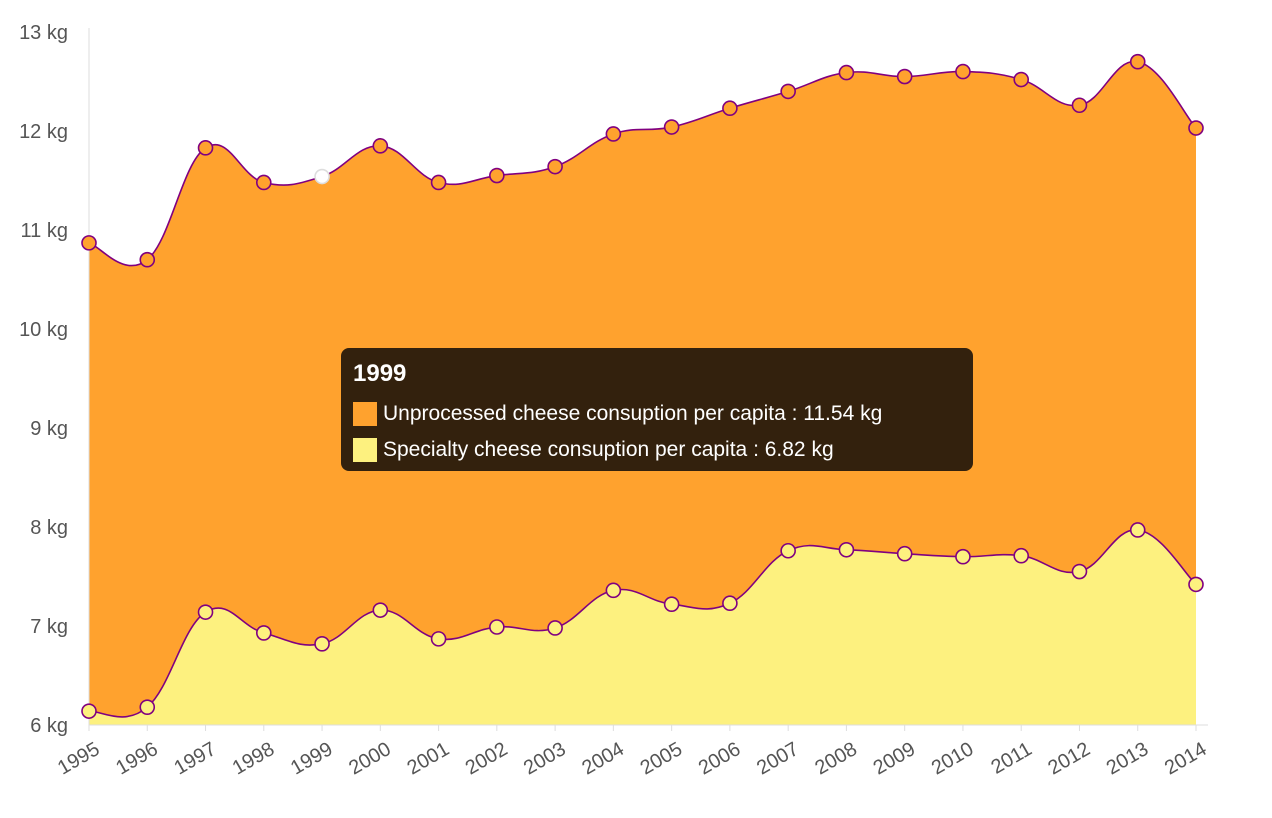 This screenshot has width=1272, height=818. Describe the element at coordinates (43, 132) in the screenshot. I see `y-tick-label: 12 kg` at that location.